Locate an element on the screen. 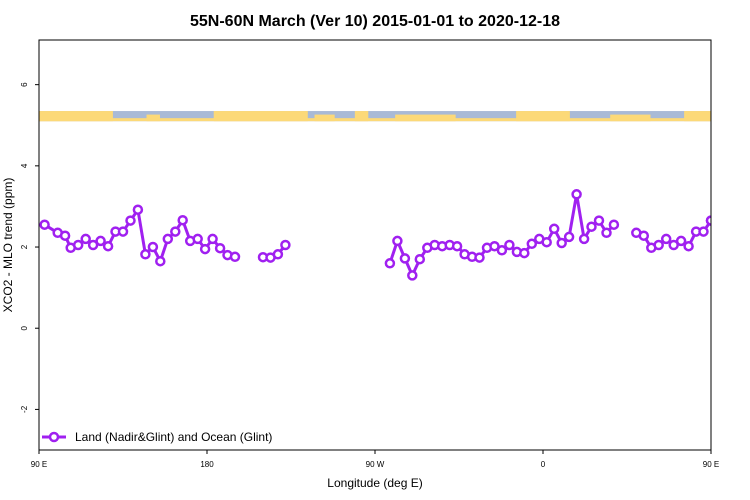 The image size is (750, 500). x-tick-label: 90 W is located at coordinates (375, 464).